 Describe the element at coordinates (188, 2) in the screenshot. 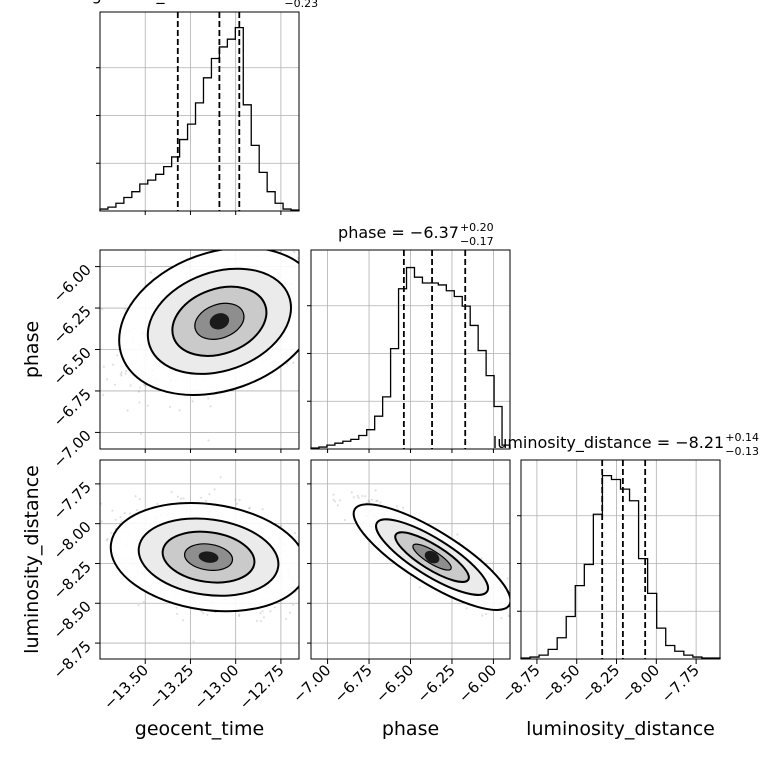

I see `title-geocent_time: geocent_time = −13.09` at that location.